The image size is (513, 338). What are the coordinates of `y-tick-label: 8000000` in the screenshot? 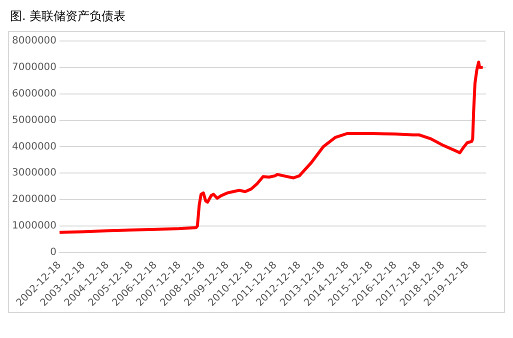 It's located at (34, 41).